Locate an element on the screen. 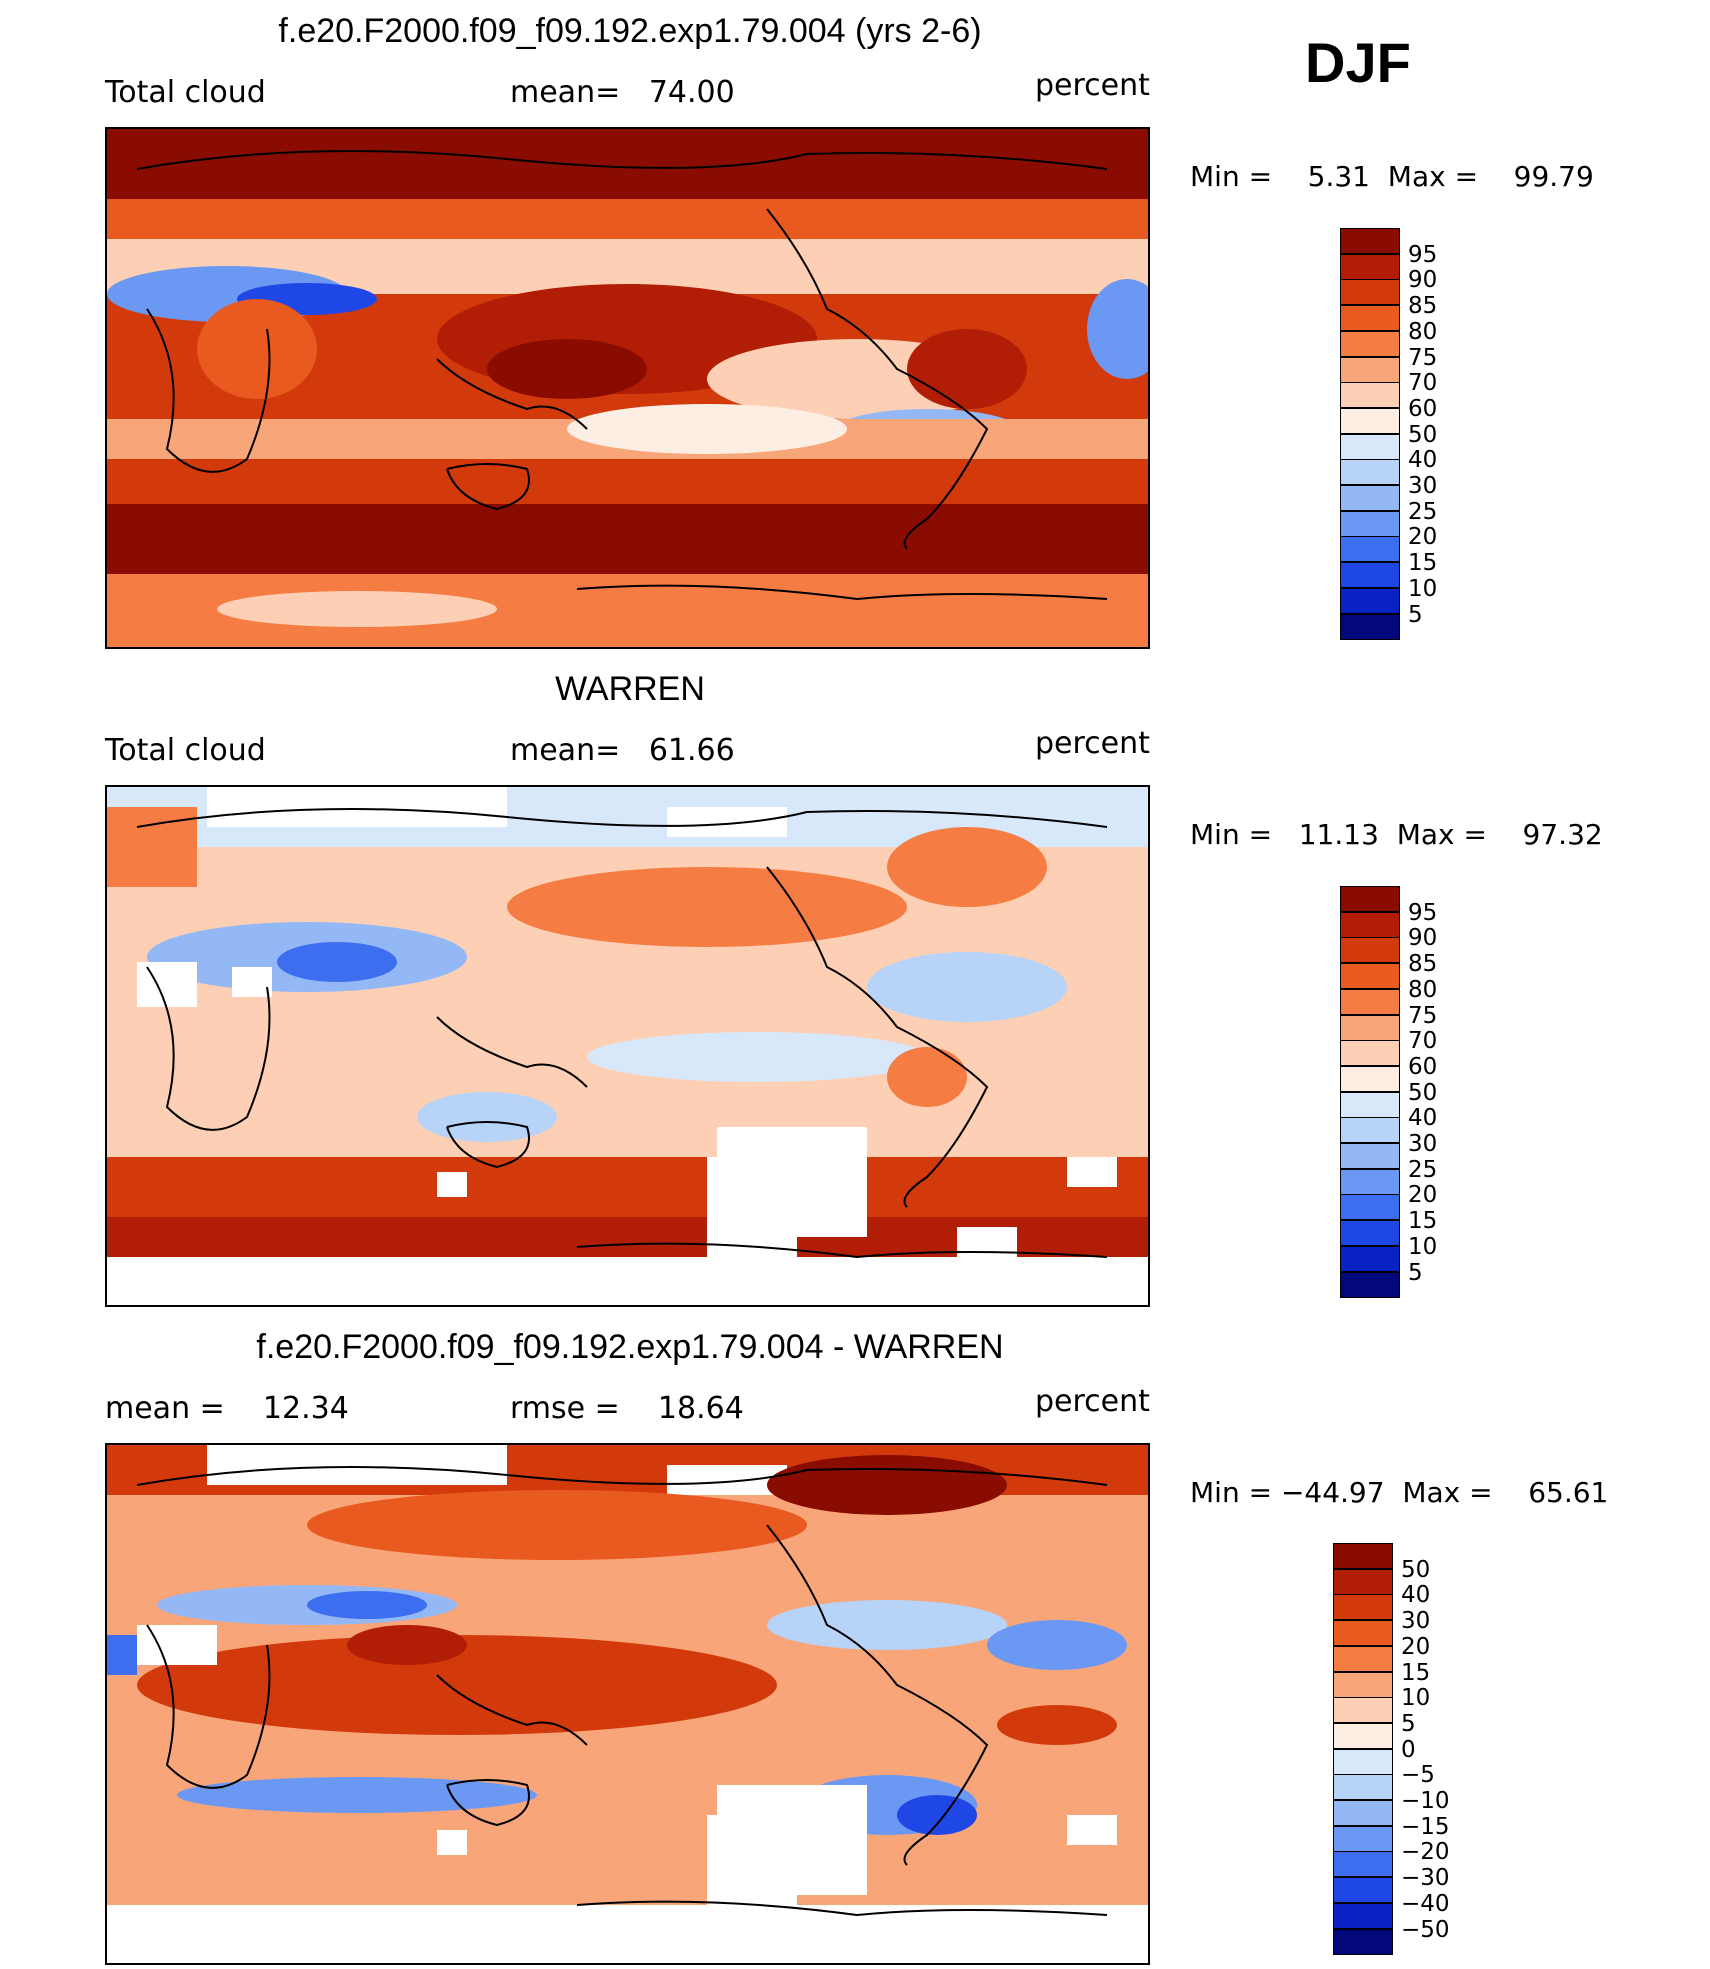 Image resolution: width=1710 pixels, height=1969 pixels. panel-rmse-label-diff: rmse = 18.64 is located at coordinates (627, 1408).